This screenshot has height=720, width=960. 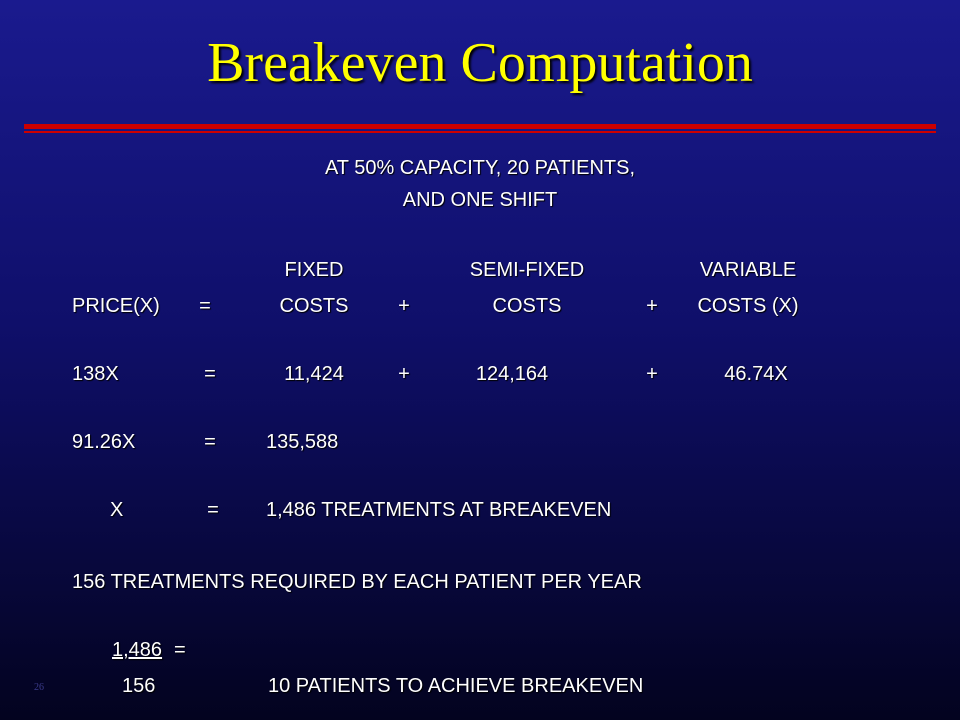 What do you see at coordinates (314, 306) in the screenshot?
I see `eq1-fixed-costs: COSTS` at bounding box center [314, 306].